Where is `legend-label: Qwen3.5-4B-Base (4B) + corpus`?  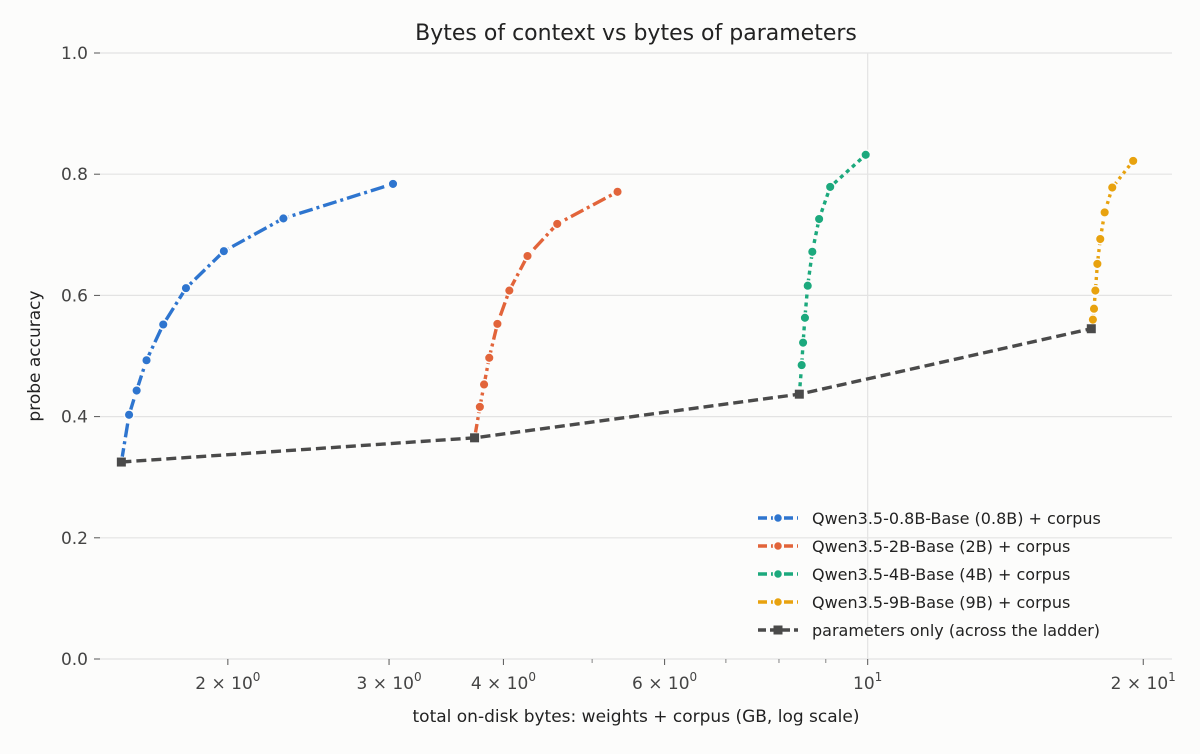
legend-label: Qwen3.5-4B-Base (4B) + corpus is located at coordinates (941, 574).